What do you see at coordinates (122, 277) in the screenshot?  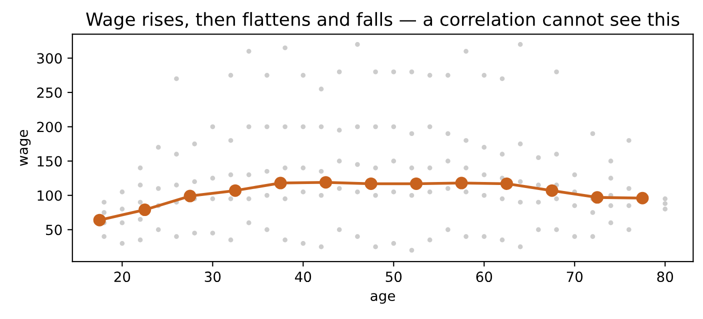 I see `x-tick-label: 20` at bounding box center [122, 277].